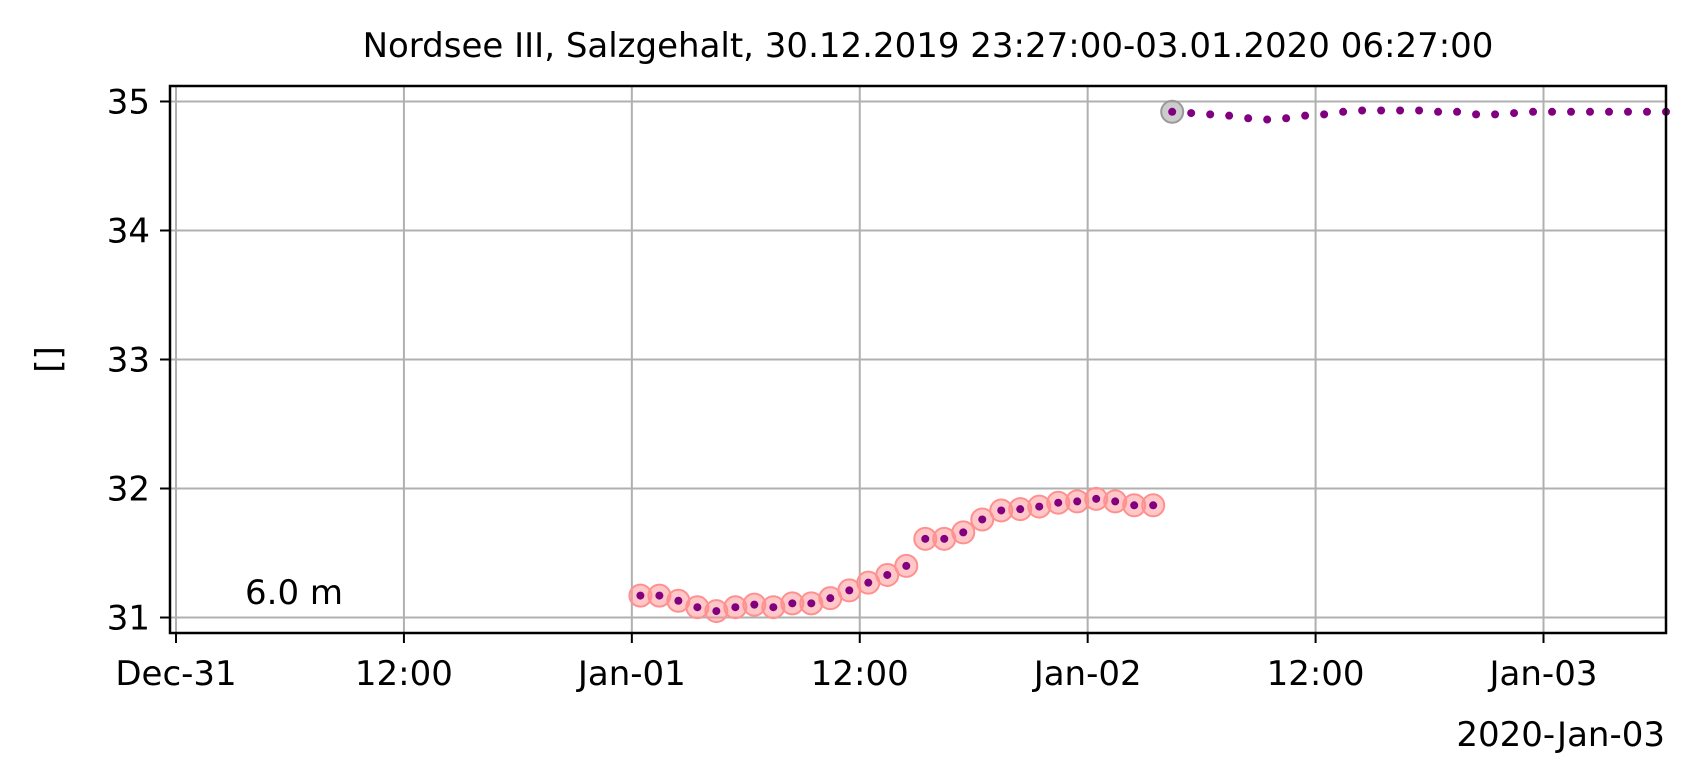  I want to click on y-tick-label: 31, so click(128, 619).